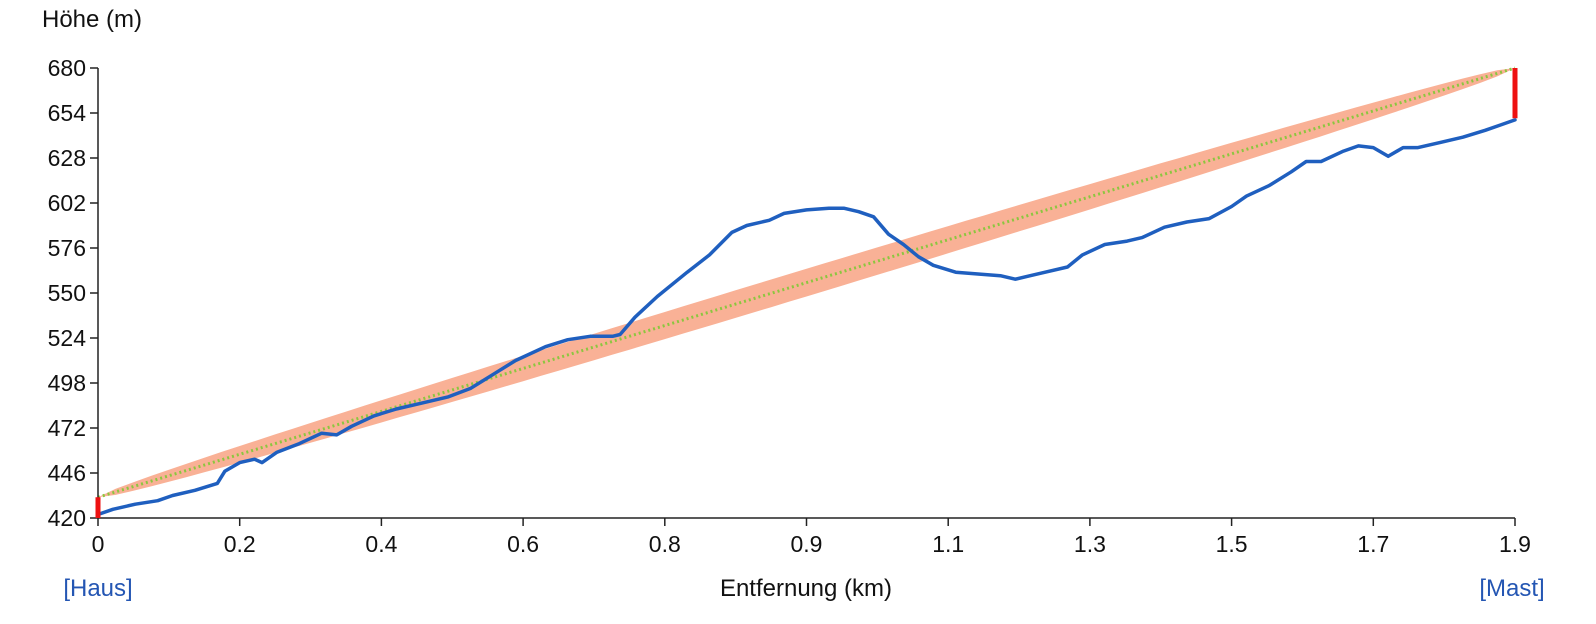 This screenshot has height=624, width=1596. What do you see at coordinates (67, 383) in the screenshot?
I see `y-tick-label: 498` at bounding box center [67, 383].